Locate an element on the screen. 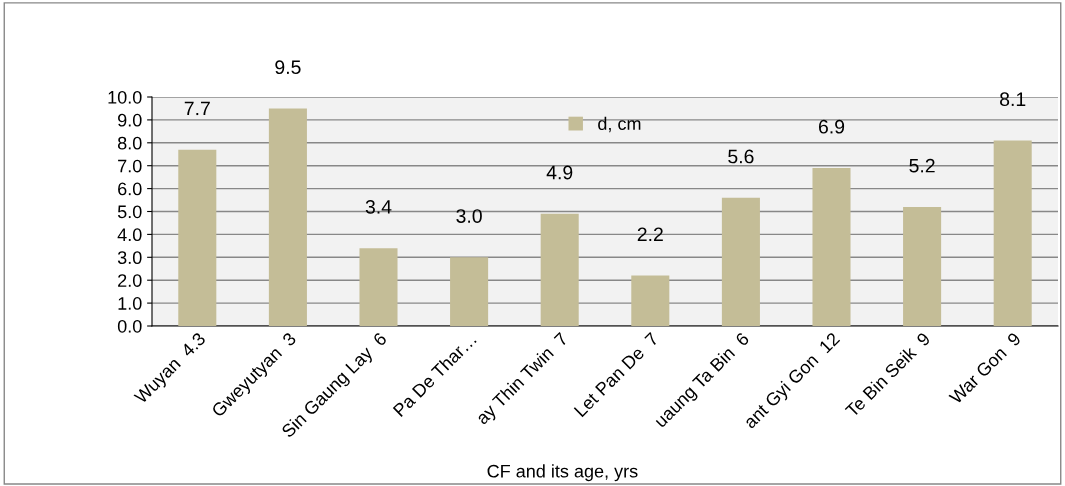 Image resolution: width=1065 pixels, height=486 pixels. data-label: 4.9 is located at coordinates (559, 172).